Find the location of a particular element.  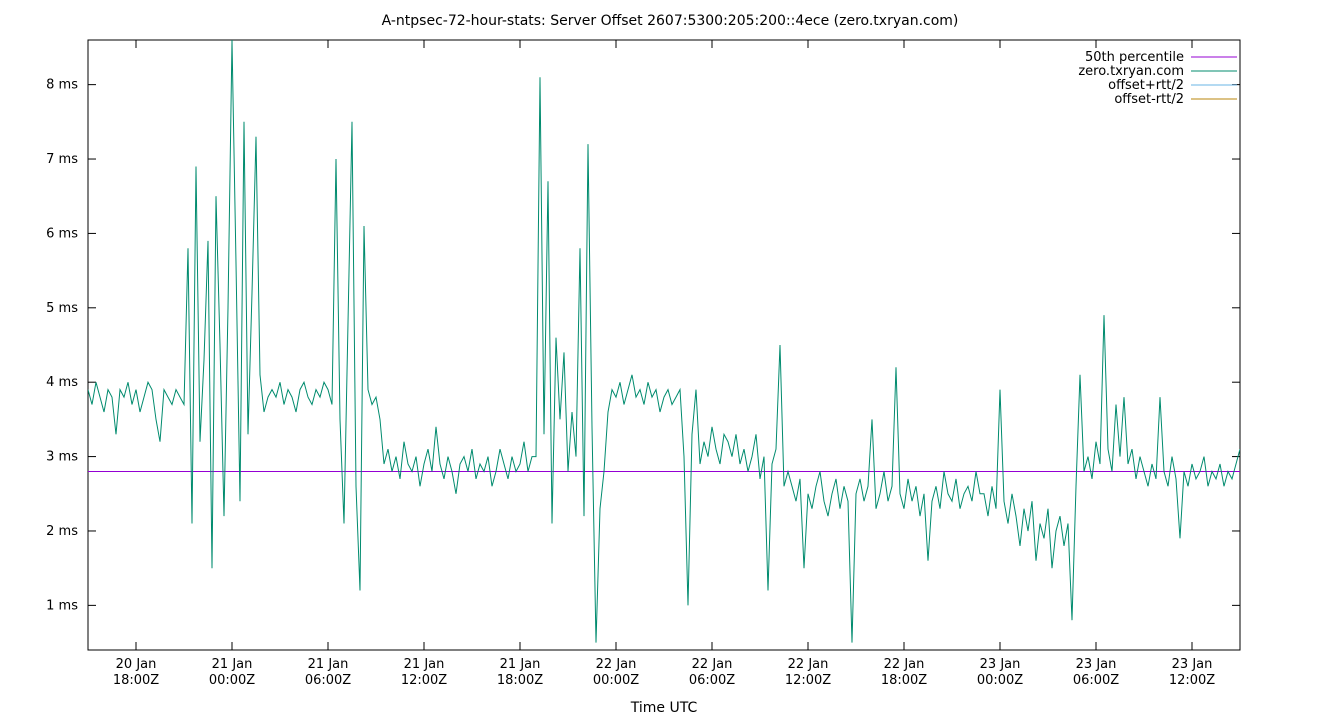

legend-entry-50th-percentile: 50th percentile is located at coordinates (1161, 57).